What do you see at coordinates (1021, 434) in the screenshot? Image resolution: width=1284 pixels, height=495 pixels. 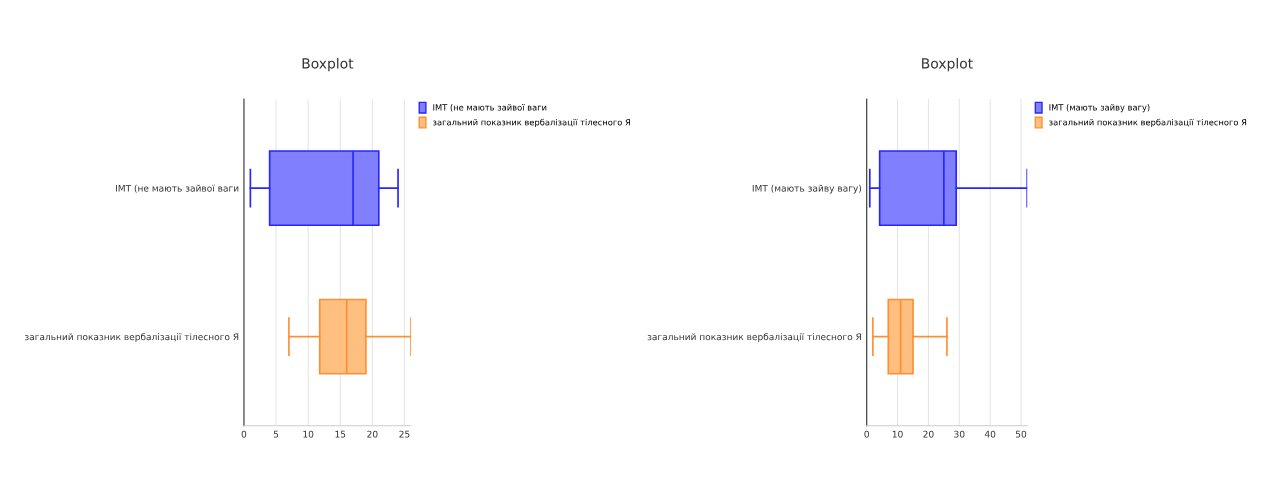 I see `x-tick-label: 50` at bounding box center [1021, 434].